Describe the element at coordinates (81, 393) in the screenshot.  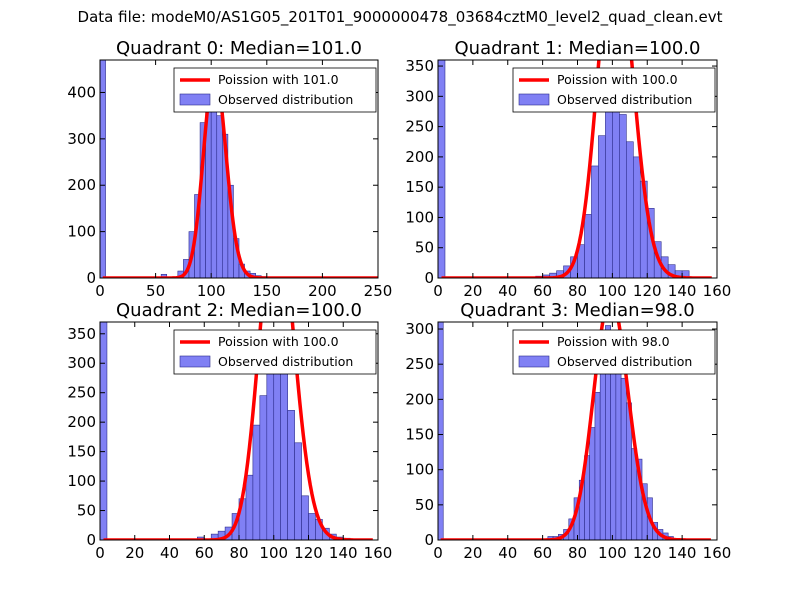
I see `y-tick-label: 250` at that location.